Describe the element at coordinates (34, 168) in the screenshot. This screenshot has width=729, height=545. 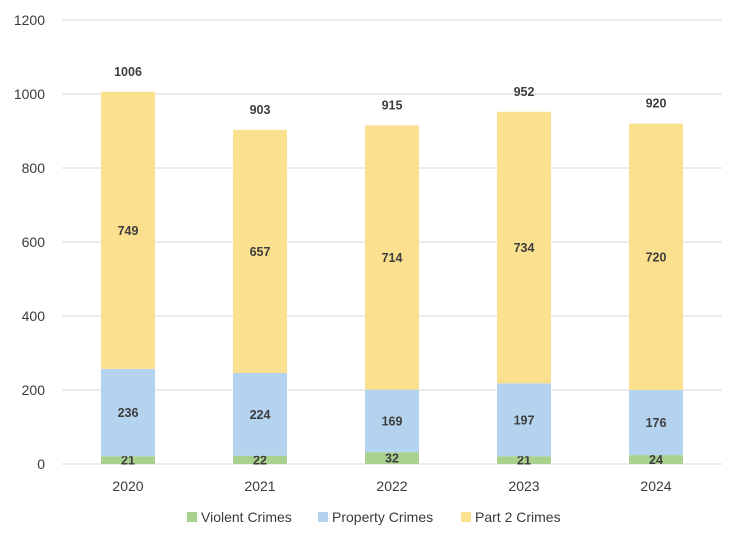
I see `y-tick-label: 800` at that location.